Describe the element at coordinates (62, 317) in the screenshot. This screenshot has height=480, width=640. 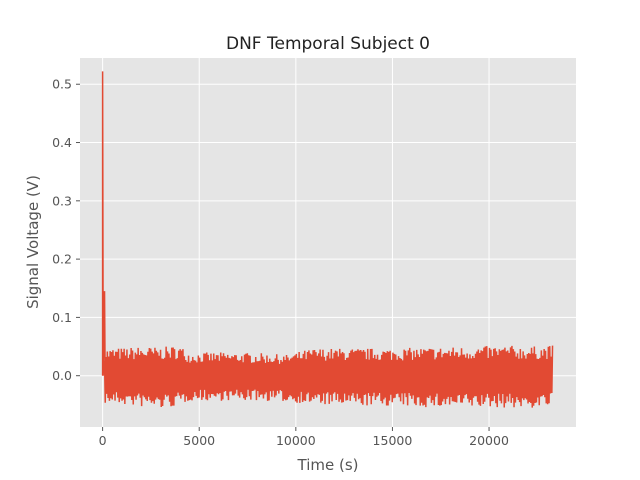
I see `y-tick-label: 0.1` at that location.